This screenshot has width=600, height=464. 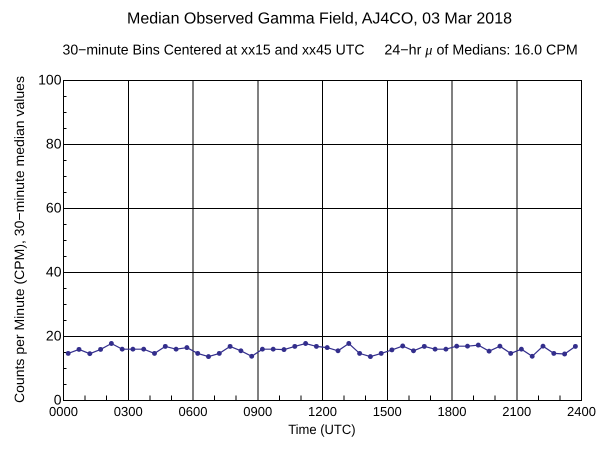 What do you see at coordinates (480, 51) in the screenshot?
I see `svg-text: 24−hr μ of Medians: 16.0 CPM` at bounding box center [480, 51].